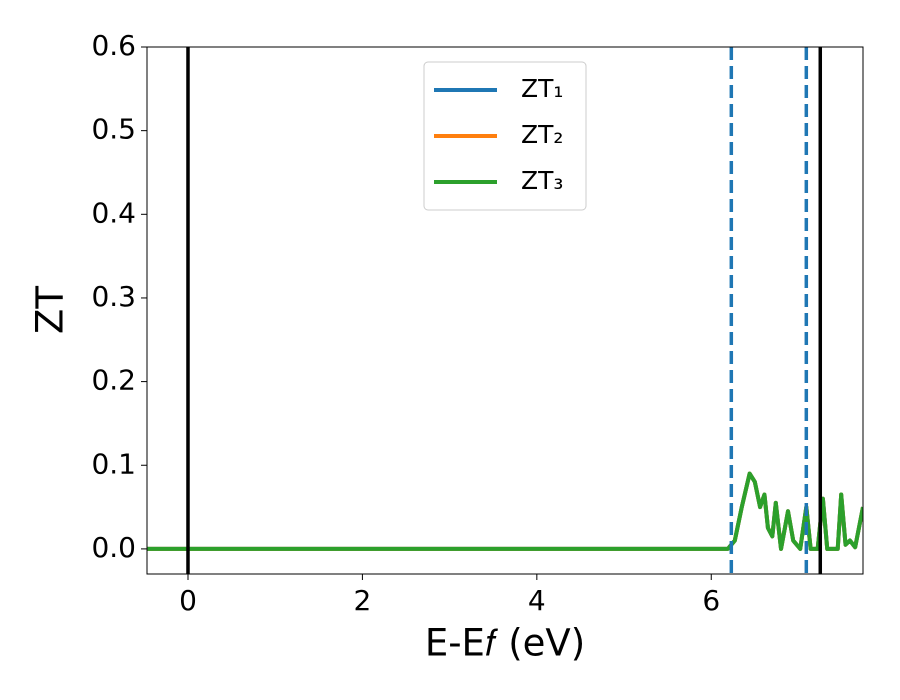  I want to click on x-tick-label: 2, so click(362, 600).